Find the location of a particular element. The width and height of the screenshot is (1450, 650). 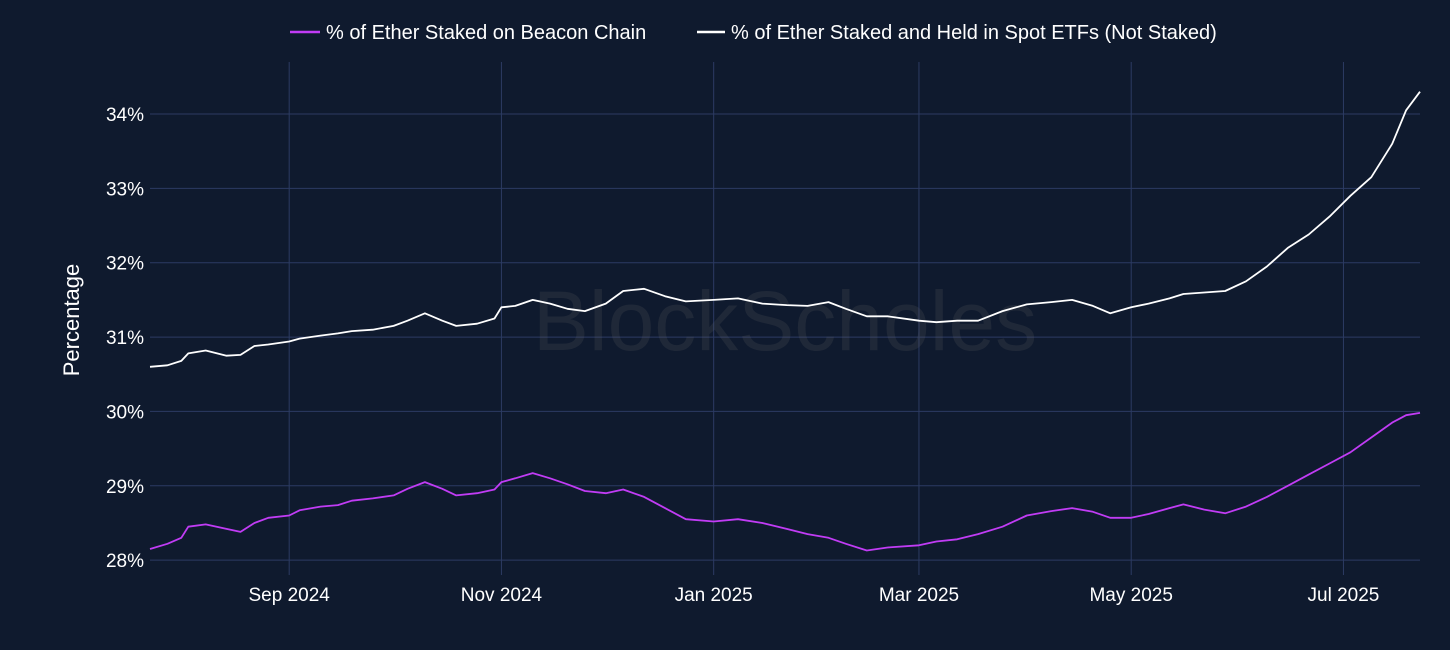

x-tick-label: Sep 2024 is located at coordinates (289, 595).